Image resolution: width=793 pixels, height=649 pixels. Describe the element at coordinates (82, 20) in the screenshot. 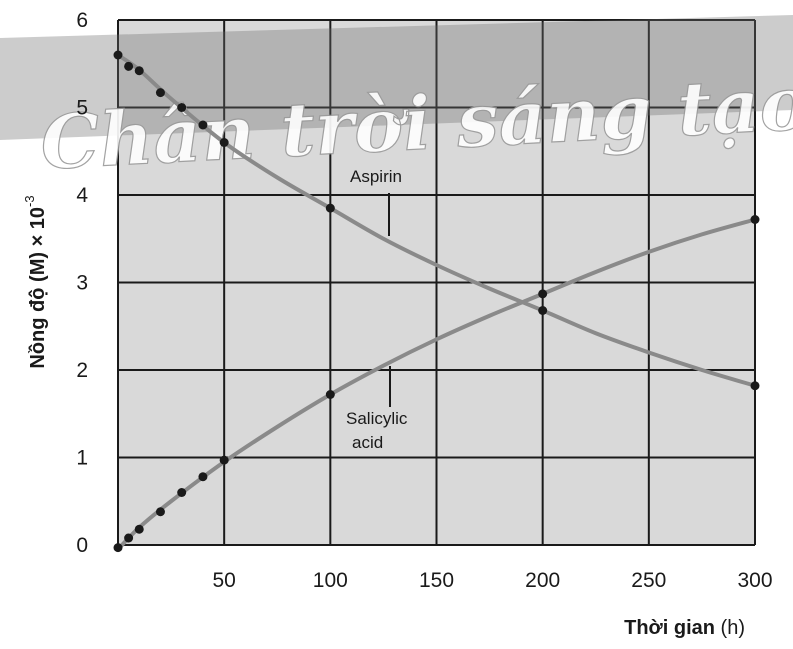

I see `y-tick-label: 6` at that location.